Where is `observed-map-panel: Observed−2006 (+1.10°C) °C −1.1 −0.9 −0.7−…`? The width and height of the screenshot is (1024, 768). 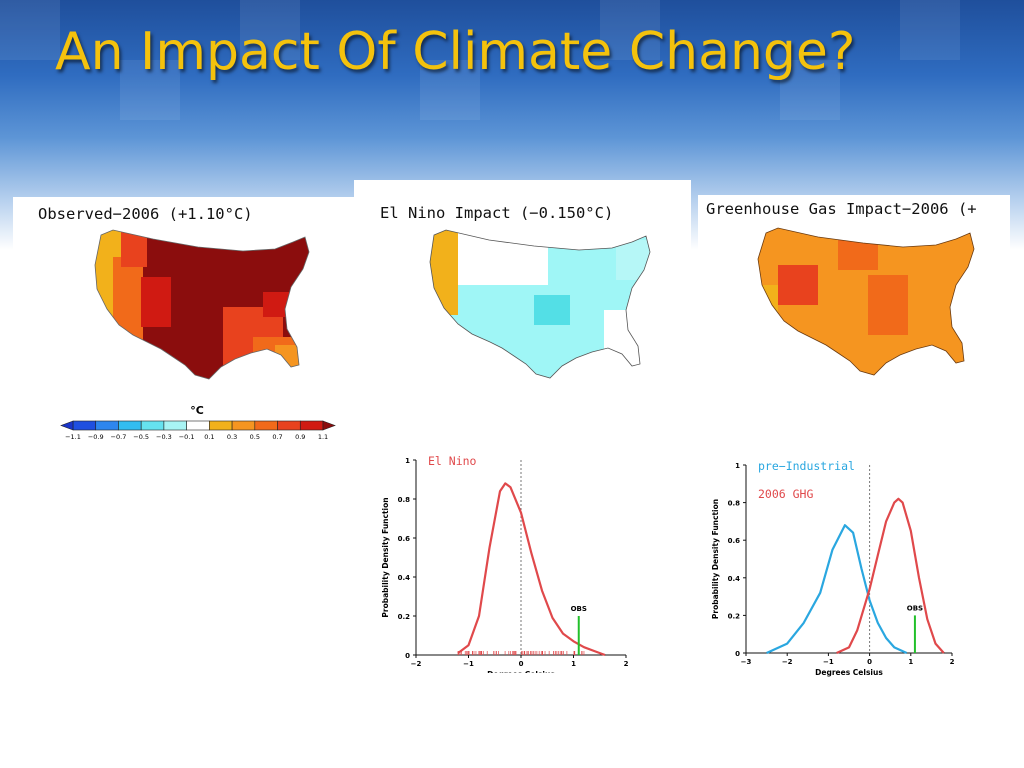 observed-map-panel: Observed−2006 (+1.10°C) °C −1.1 −0.9 −0.7−… is located at coordinates (184, 322).